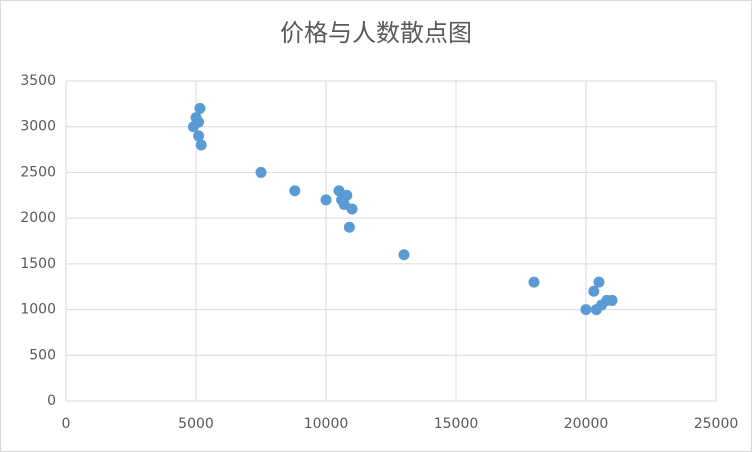  What do you see at coordinates (716, 424) in the screenshot?
I see `x-tick-label: 25000` at bounding box center [716, 424].